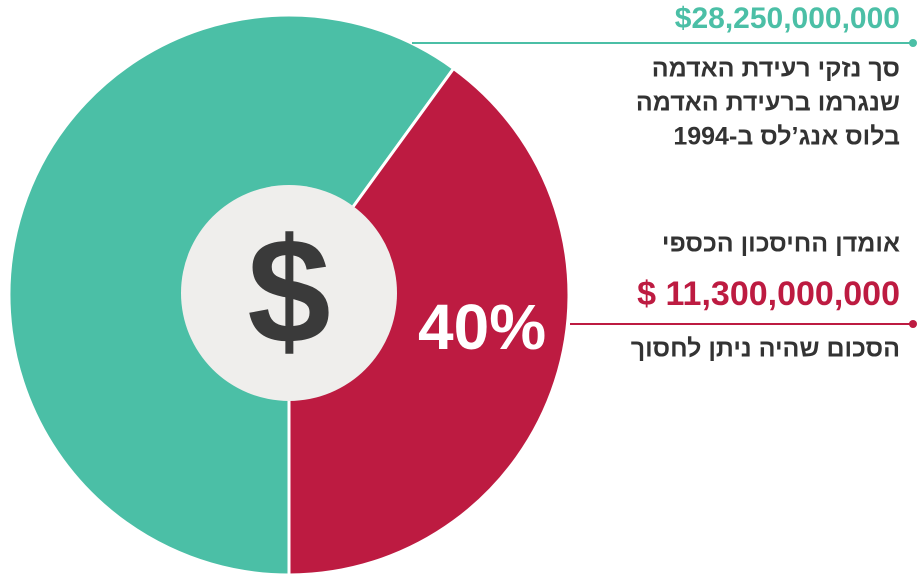 The width and height of the screenshot is (917, 576). Describe the element at coordinates (786, 137) in the screenshot. I see `annotation-text: בלוס אנג’לס ב-1994` at that location.